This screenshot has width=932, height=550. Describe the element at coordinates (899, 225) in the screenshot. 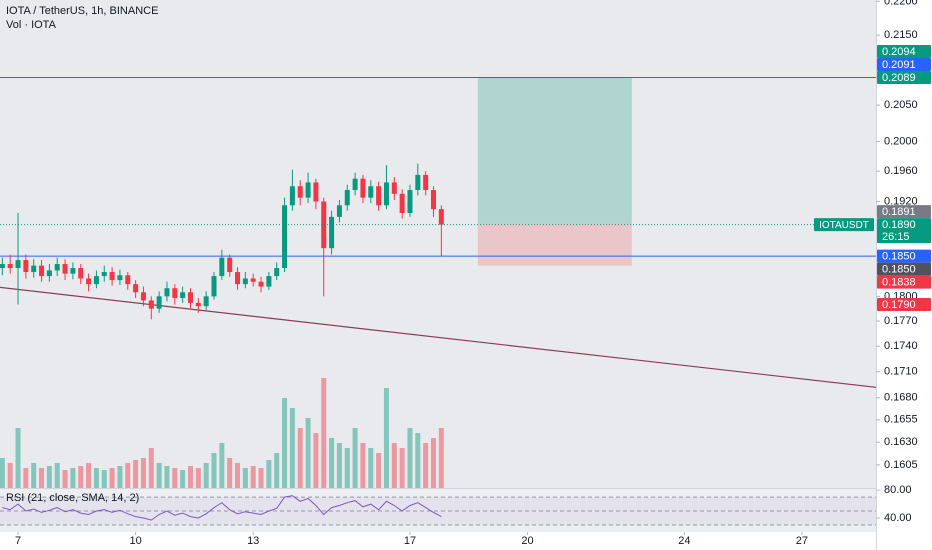

I see `price-tag-label: 0.1890` at that location.